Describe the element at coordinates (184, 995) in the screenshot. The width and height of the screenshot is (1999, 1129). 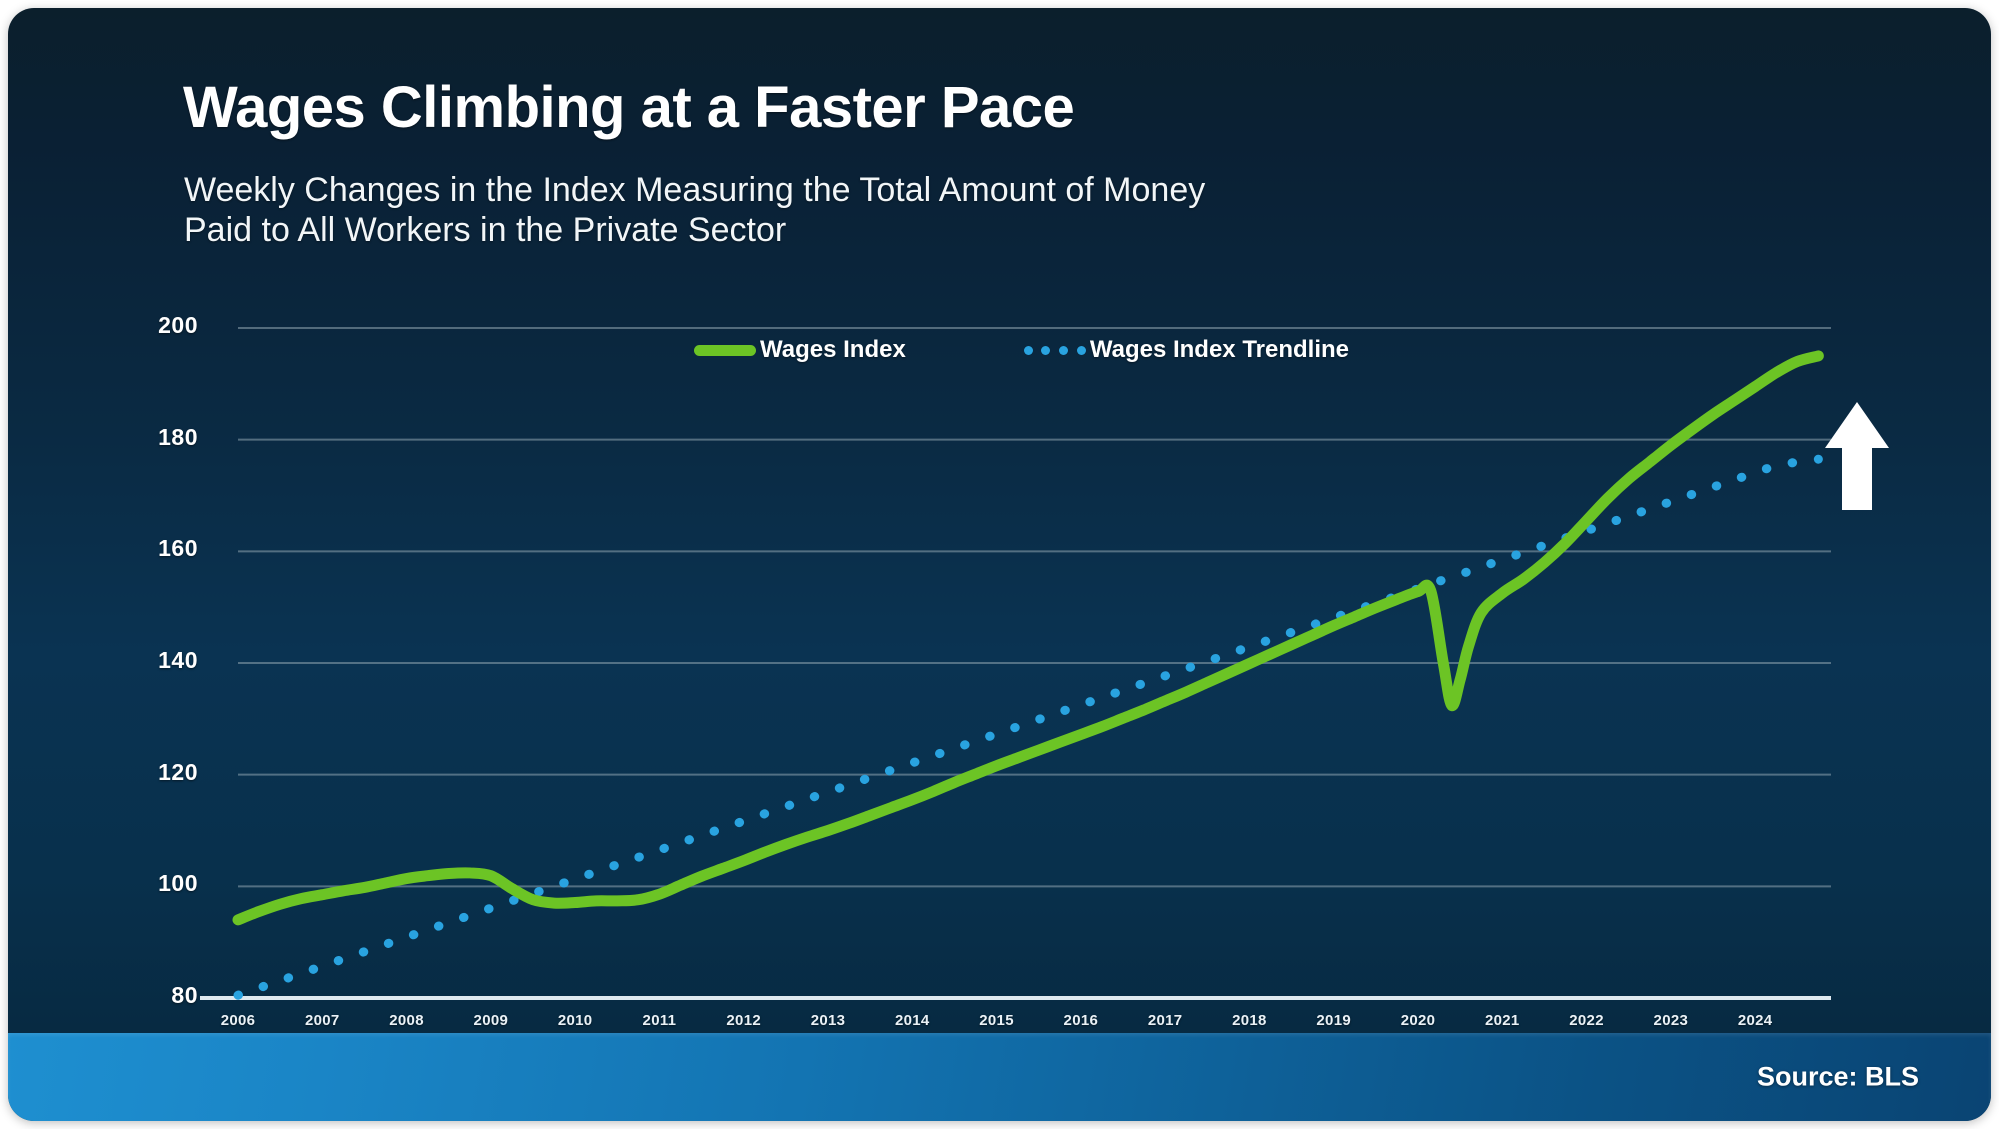
I see `y-axis-tick-80: 80` at that location.